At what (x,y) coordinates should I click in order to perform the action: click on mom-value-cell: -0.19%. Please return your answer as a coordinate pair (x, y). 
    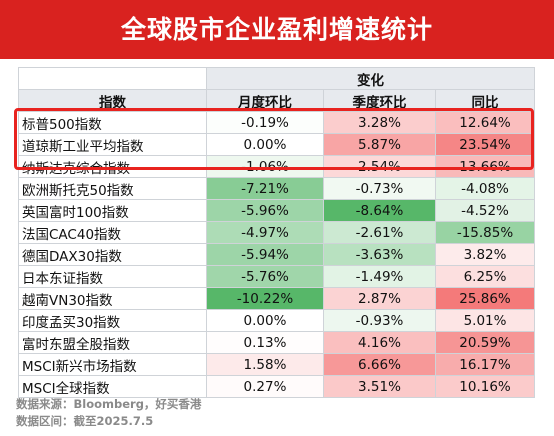
    Looking at the image, I should click on (265, 122).